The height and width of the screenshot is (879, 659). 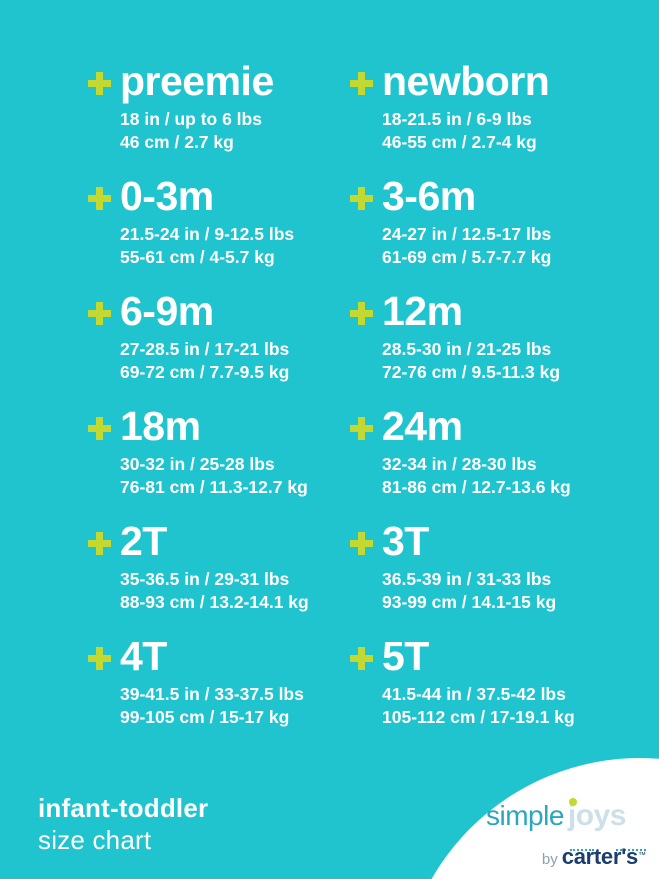 I want to click on size-metric: 61-69 cm / 5.7-7.7 kg, so click(x=467, y=257).